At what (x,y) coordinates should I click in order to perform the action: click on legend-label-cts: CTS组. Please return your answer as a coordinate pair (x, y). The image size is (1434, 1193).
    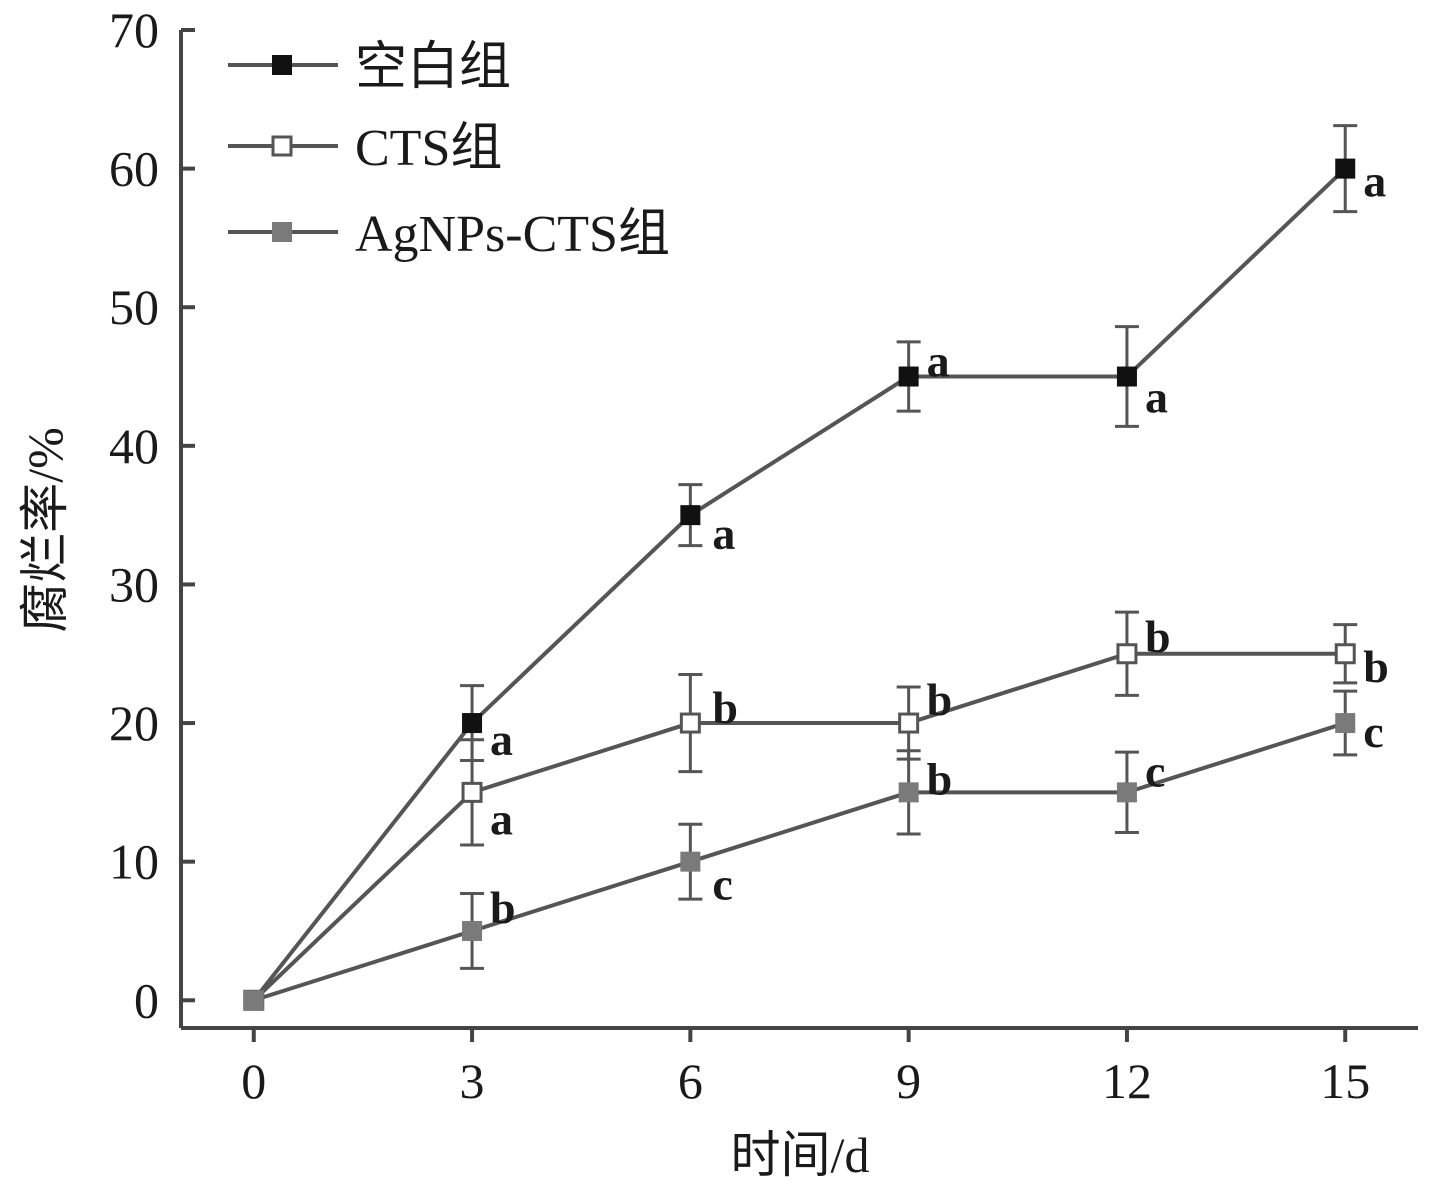
    Looking at the image, I should click on (428, 148).